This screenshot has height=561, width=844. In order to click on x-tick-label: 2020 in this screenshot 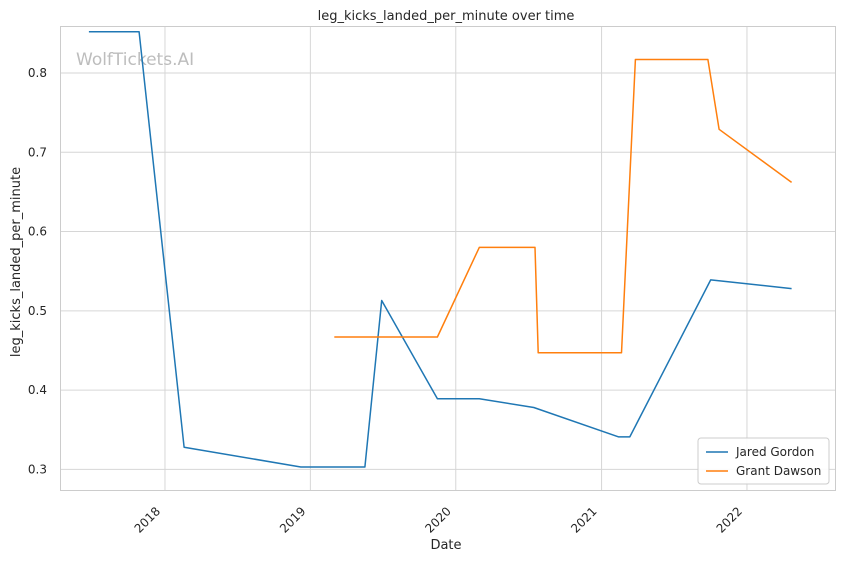, I will do `click(437, 519)`.